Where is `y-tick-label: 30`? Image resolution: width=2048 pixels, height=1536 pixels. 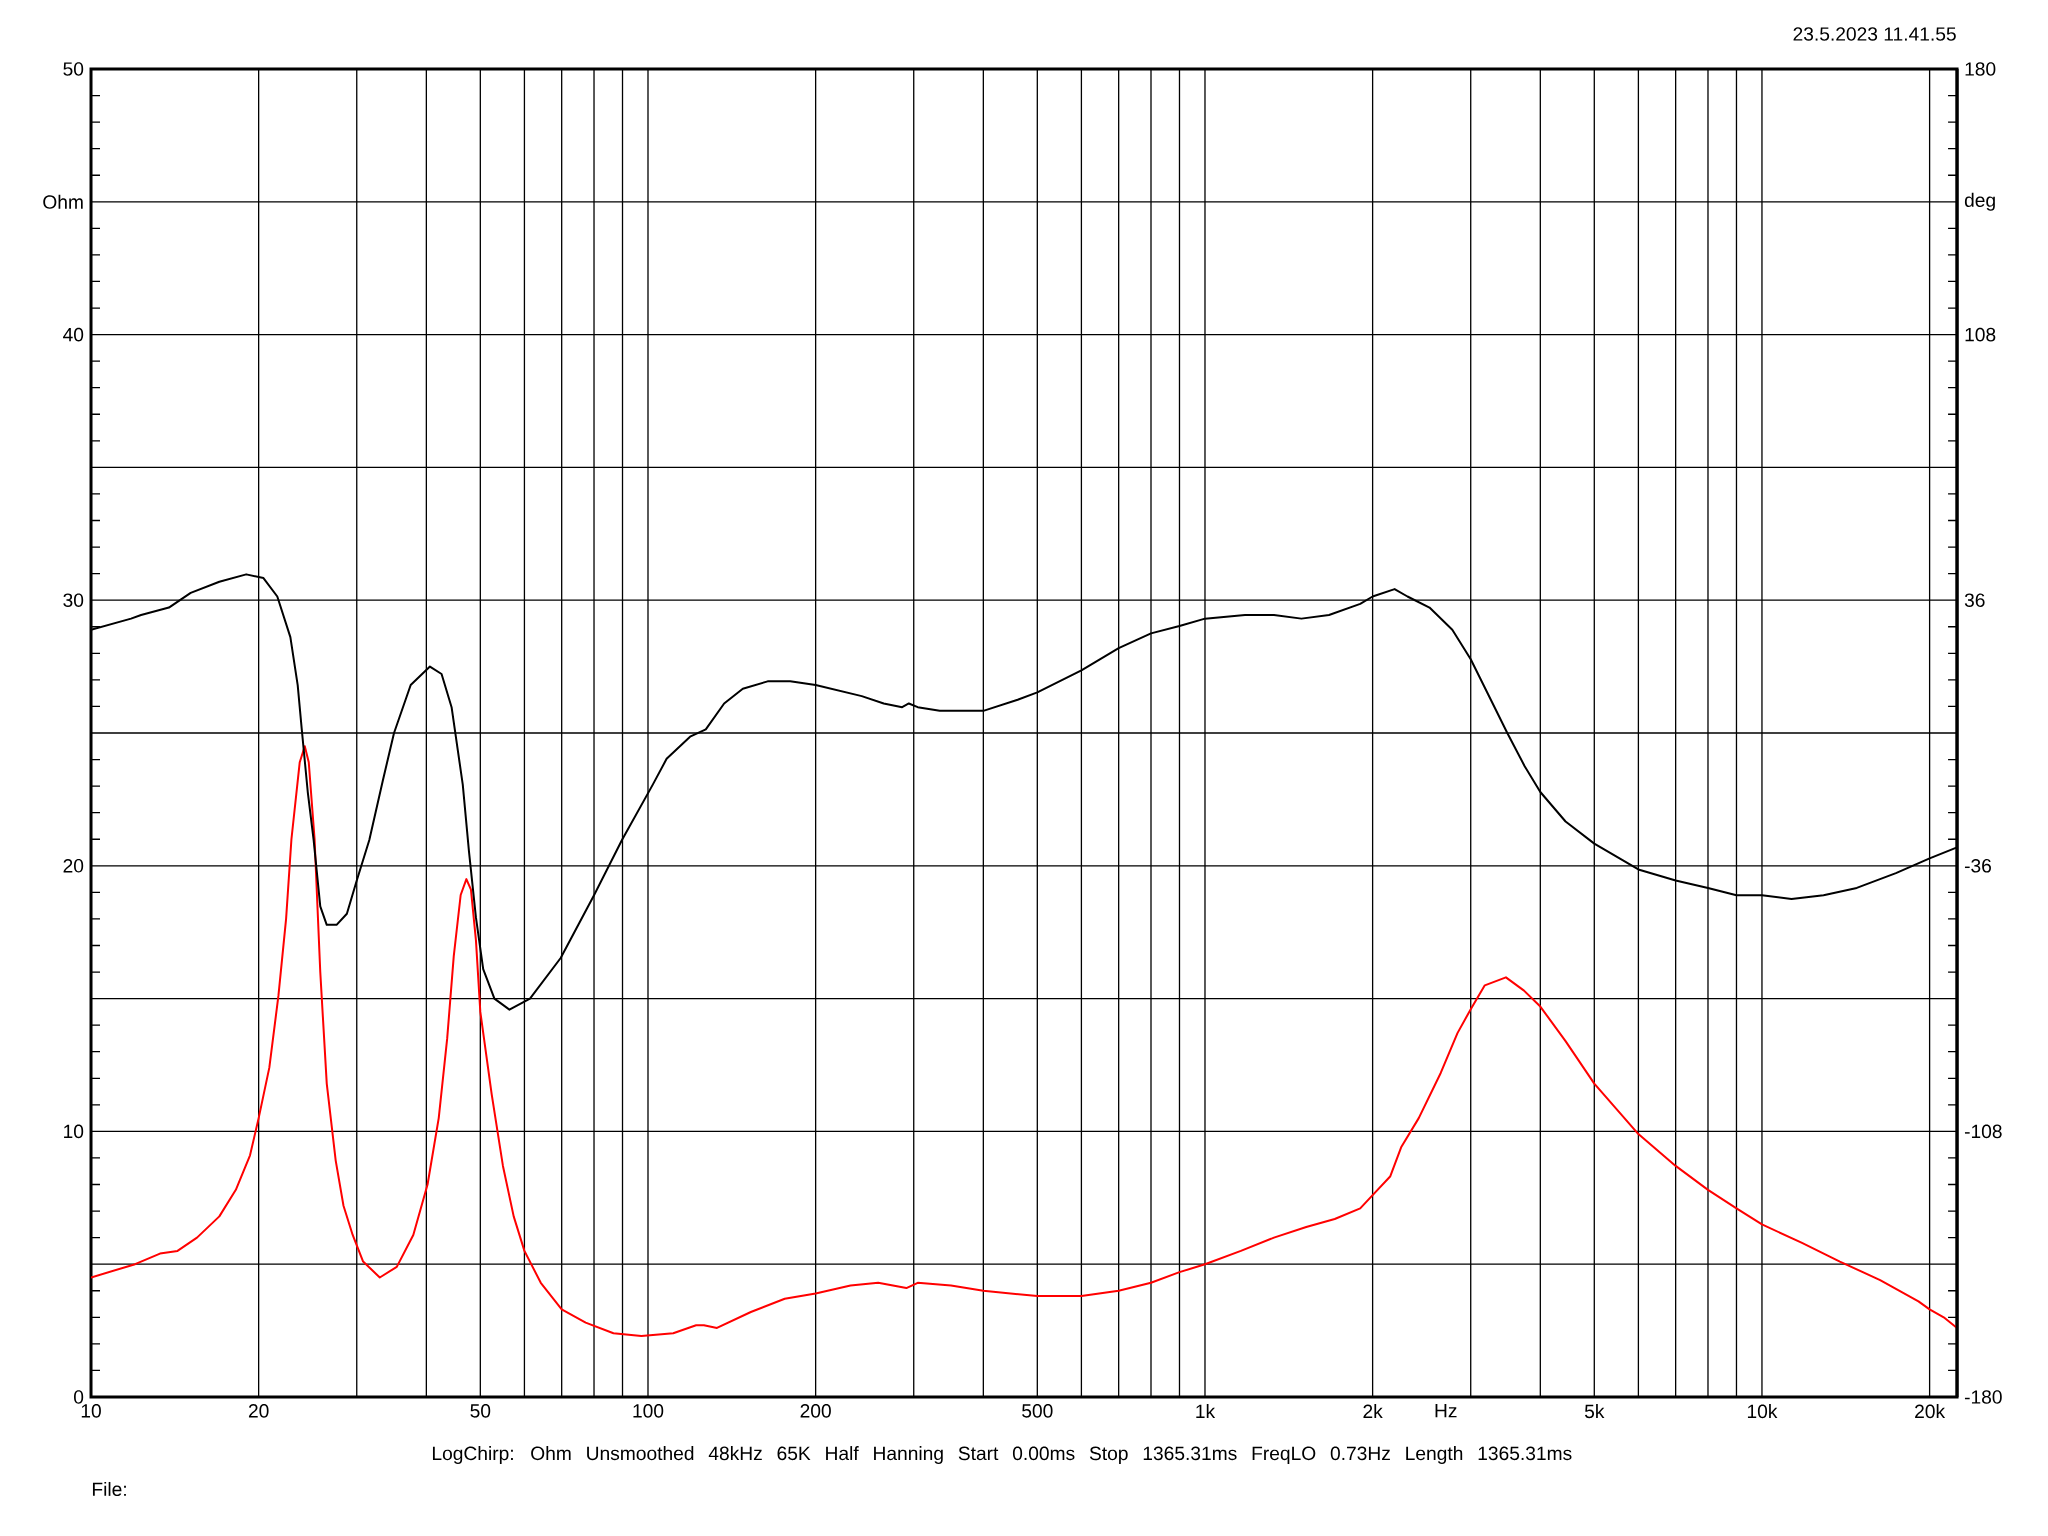 y-tick-label: 30 is located at coordinates (73, 600).